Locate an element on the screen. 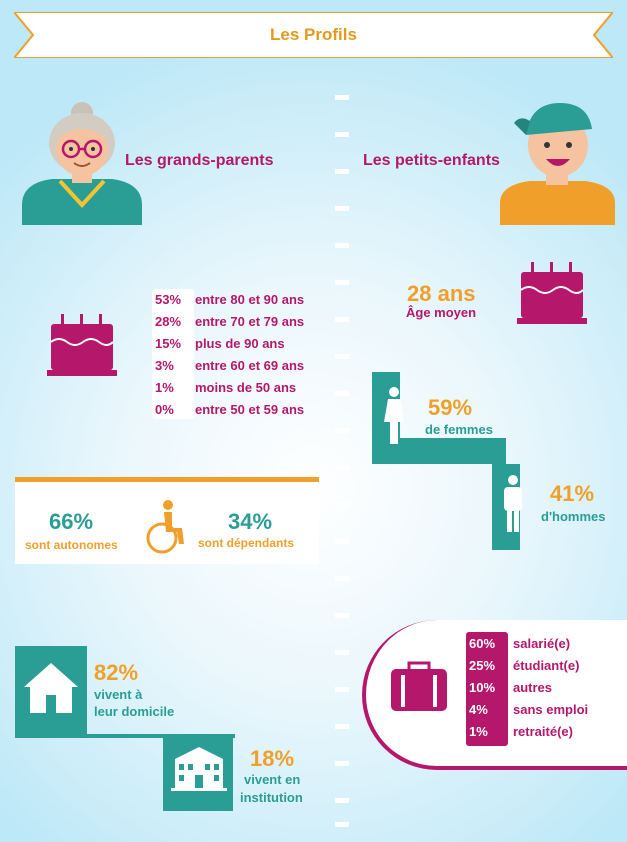 This screenshot has width=627, height=842. jobs-pct-box is located at coordinates (487, 689).